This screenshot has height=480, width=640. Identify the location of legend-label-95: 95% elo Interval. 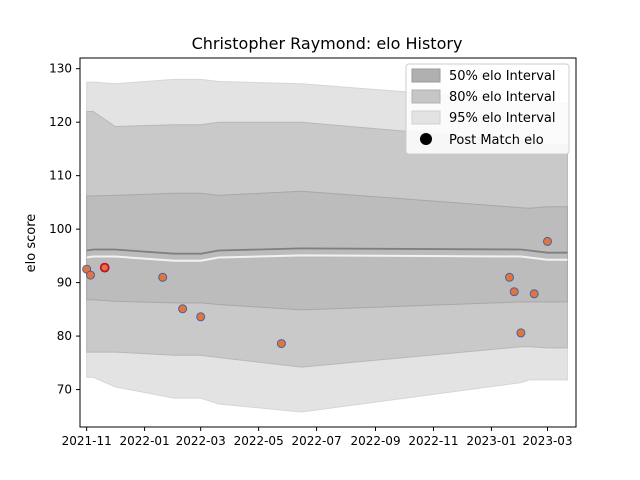
(502, 118).